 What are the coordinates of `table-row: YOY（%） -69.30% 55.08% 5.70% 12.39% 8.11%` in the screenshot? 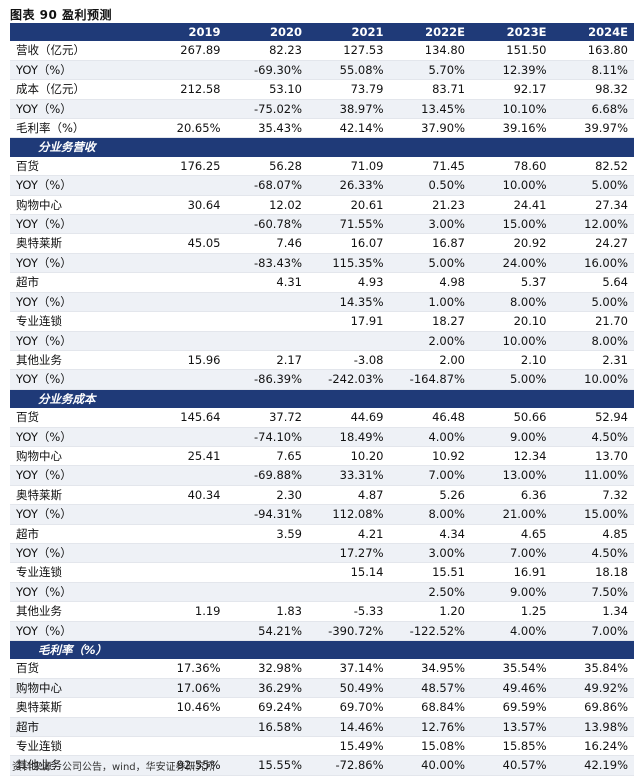 It's located at (322, 70).